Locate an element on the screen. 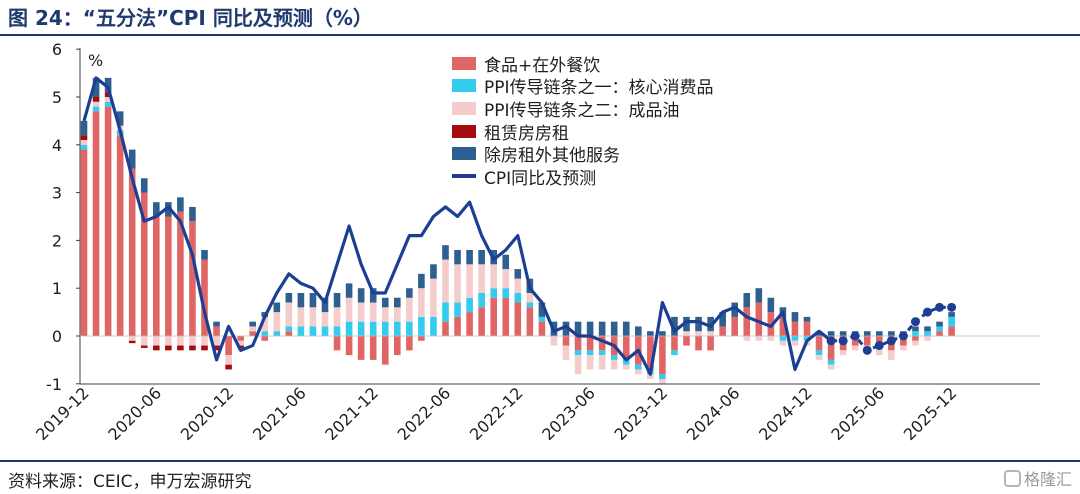  footer-rule is located at coordinates (540, 461).